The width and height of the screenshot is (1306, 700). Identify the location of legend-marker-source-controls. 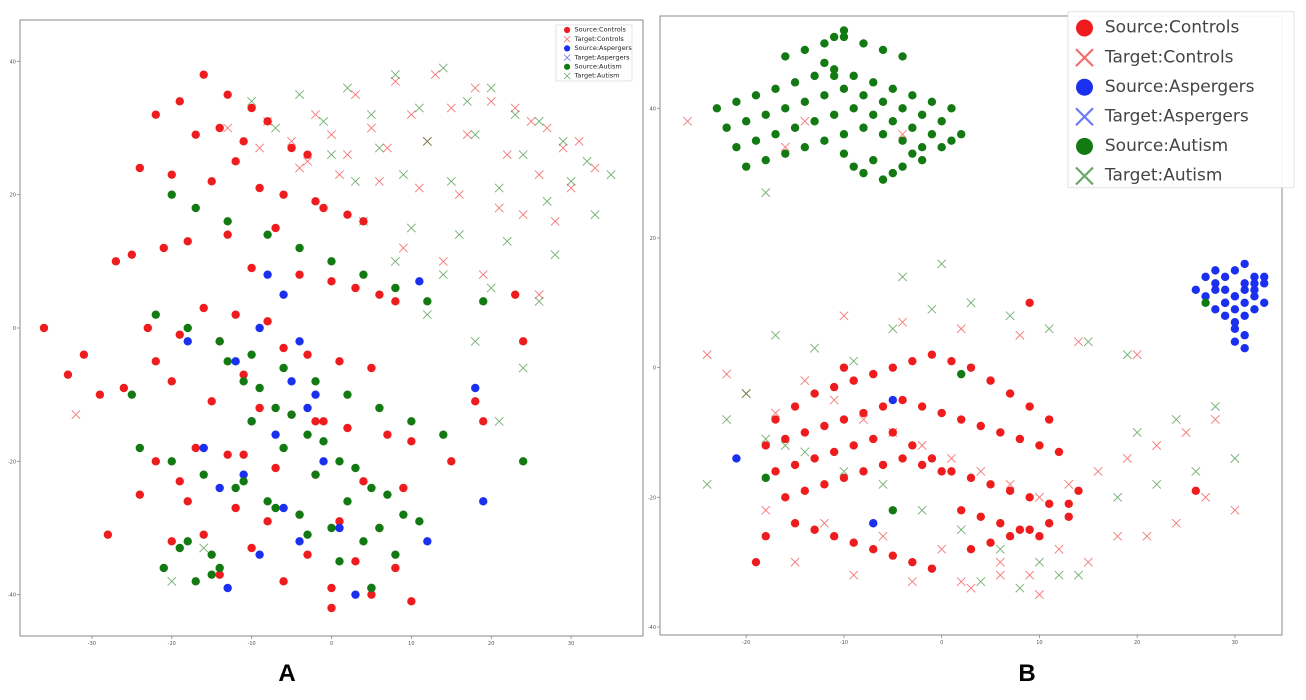
(567, 30).